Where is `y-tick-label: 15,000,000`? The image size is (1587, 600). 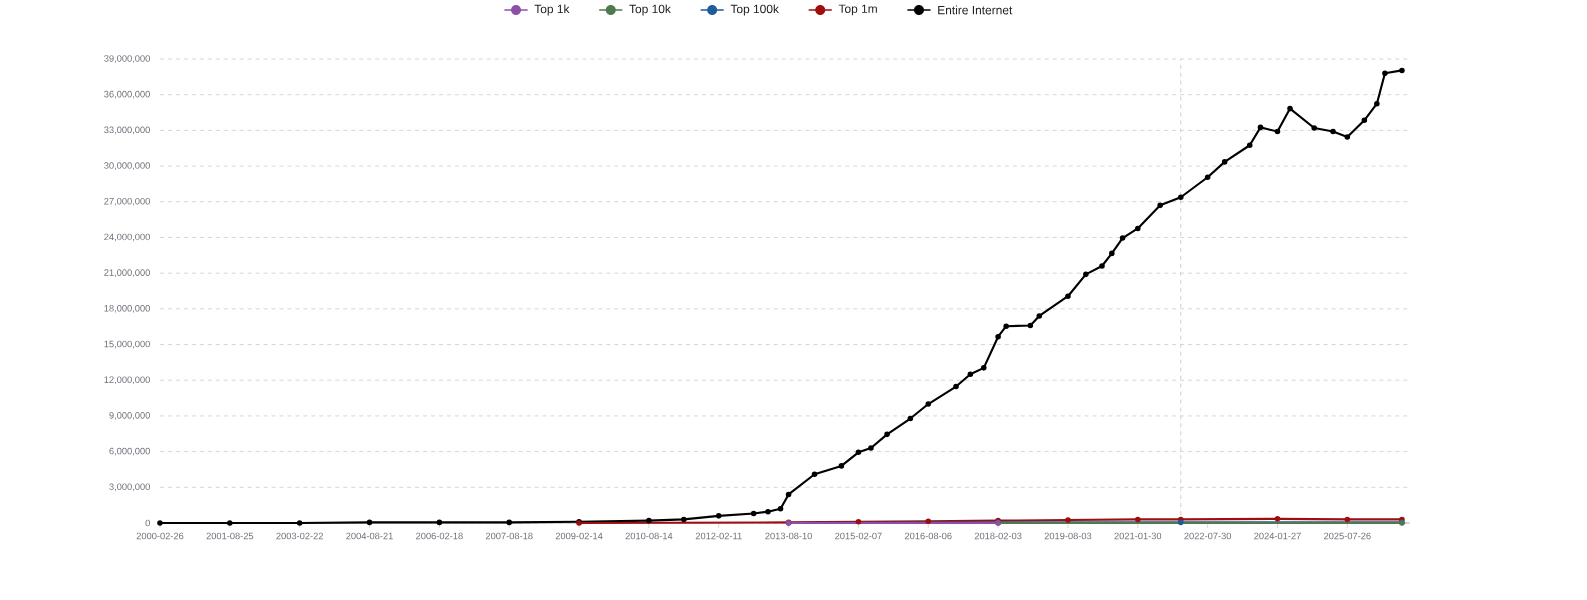 y-tick-label: 15,000,000 is located at coordinates (127, 344).